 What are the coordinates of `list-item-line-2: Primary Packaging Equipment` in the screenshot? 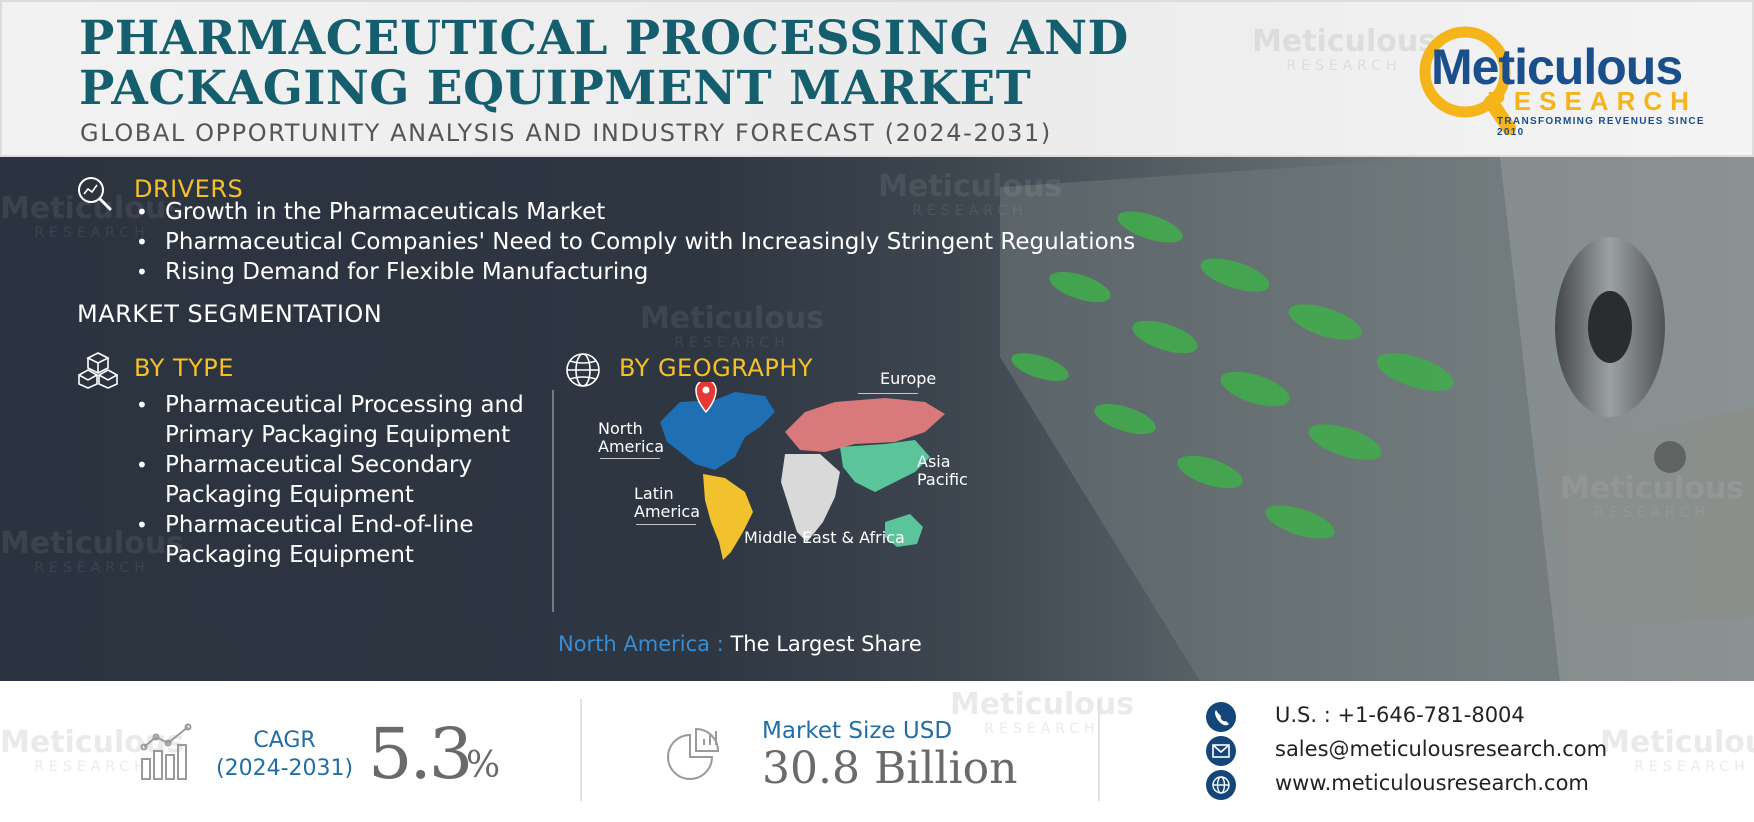 It's located at (338, 435).